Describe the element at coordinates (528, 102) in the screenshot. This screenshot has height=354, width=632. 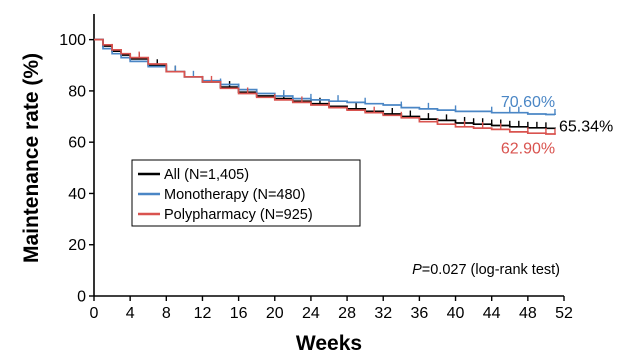
I see `end-label-1: 70.60%` at that location.